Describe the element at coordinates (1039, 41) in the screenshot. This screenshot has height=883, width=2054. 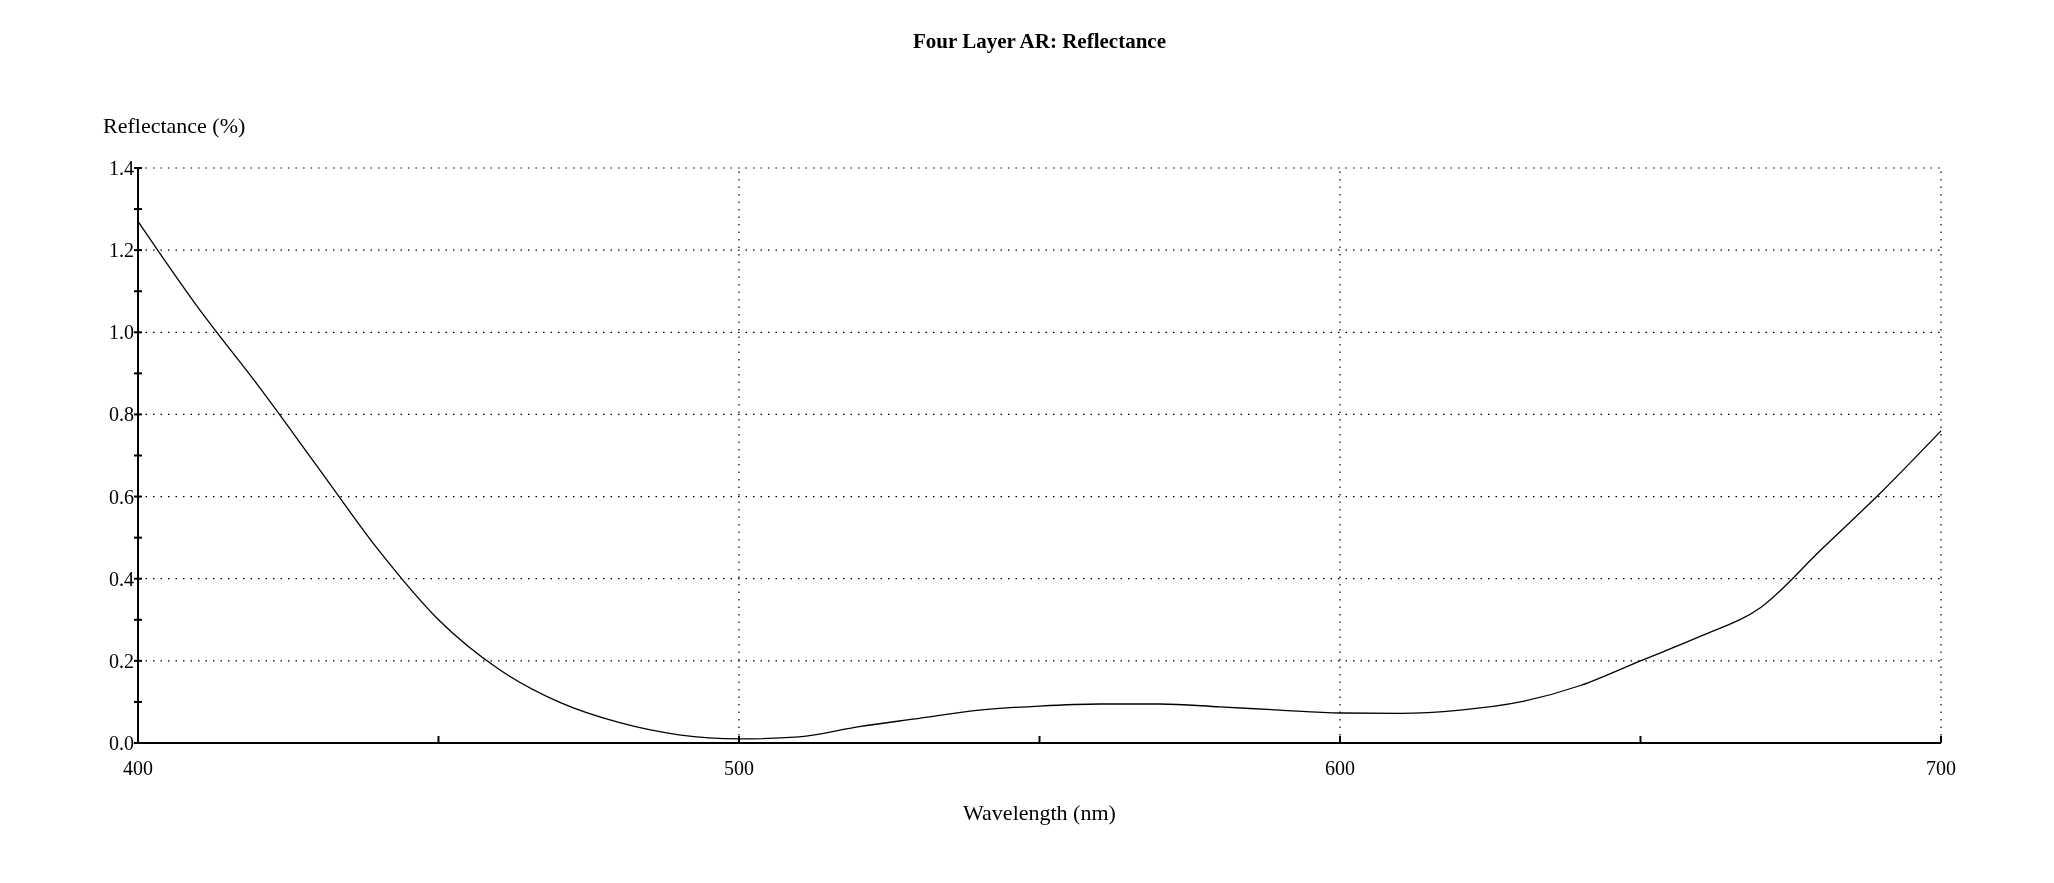
I see `chart-title: Four Layer AR: Reflectance` at that location.